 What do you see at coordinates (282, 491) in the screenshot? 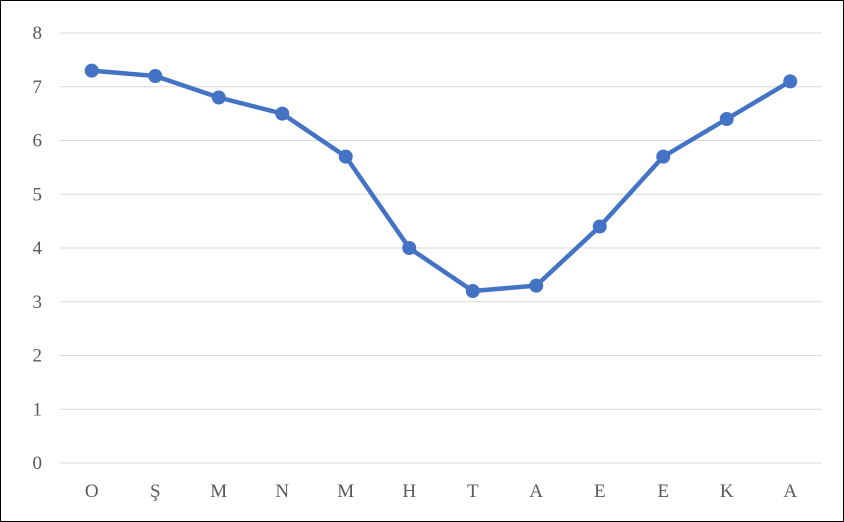
I see `x-tick-label: N` at bounding box center [282, 491].